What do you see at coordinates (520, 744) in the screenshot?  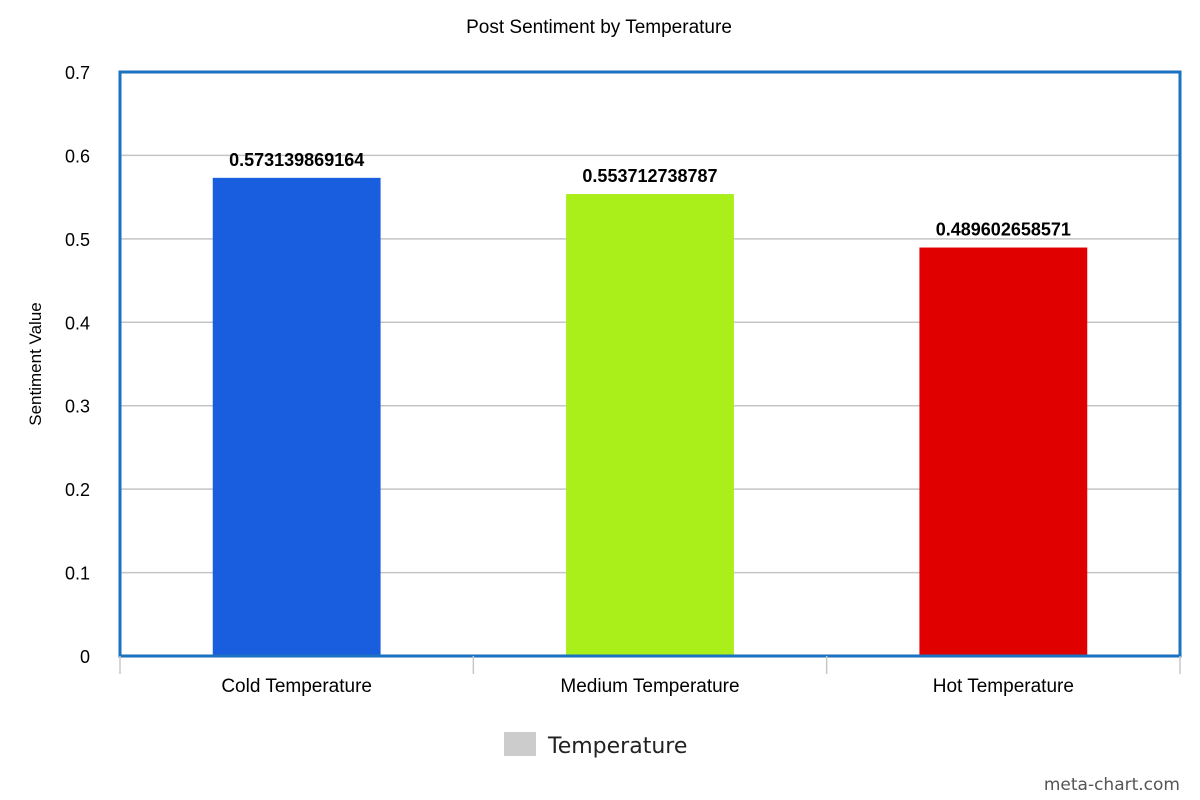 I see `legend-swatch` at bounding box center [520, 744].